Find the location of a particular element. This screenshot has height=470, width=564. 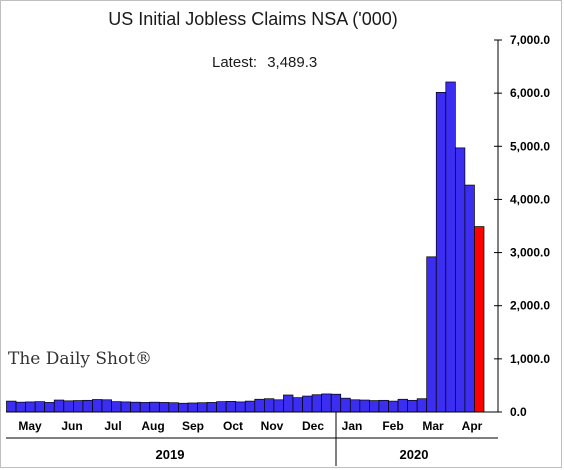

chart-title: US Initial Jobless Claims NSA ('000) is located at coordinates (253, 19).